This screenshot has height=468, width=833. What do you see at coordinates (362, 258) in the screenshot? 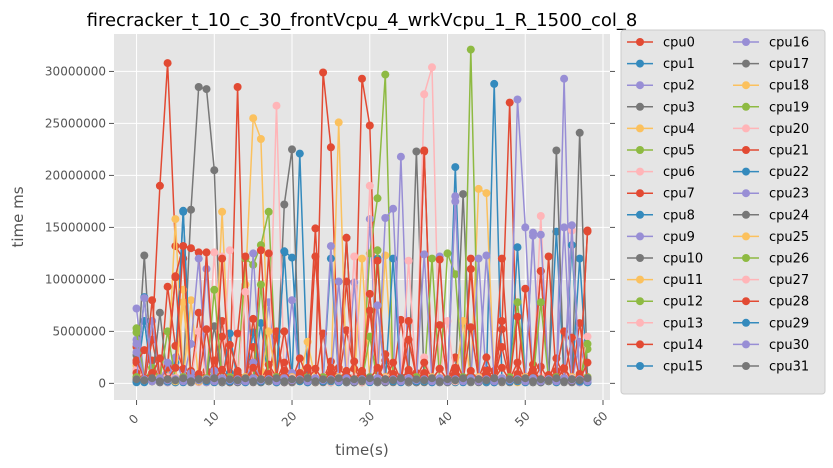
I see `data-point-cpu11` at bounding box center [362, 258].